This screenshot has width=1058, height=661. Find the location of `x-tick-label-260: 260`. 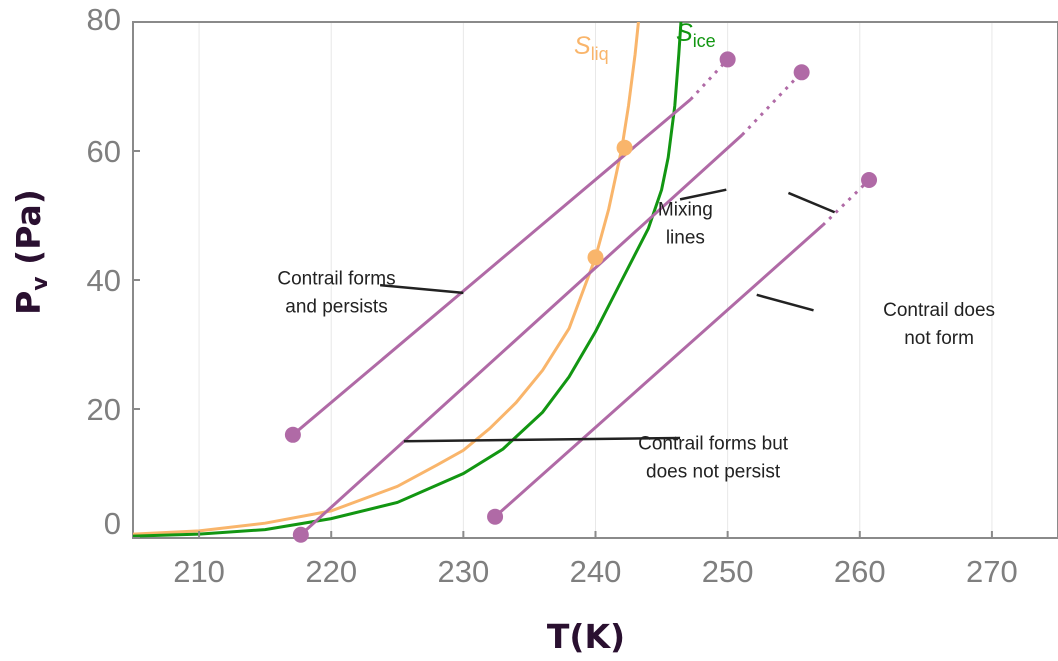

x-tick-label-260: 260 is located at coordinates (860, 571).